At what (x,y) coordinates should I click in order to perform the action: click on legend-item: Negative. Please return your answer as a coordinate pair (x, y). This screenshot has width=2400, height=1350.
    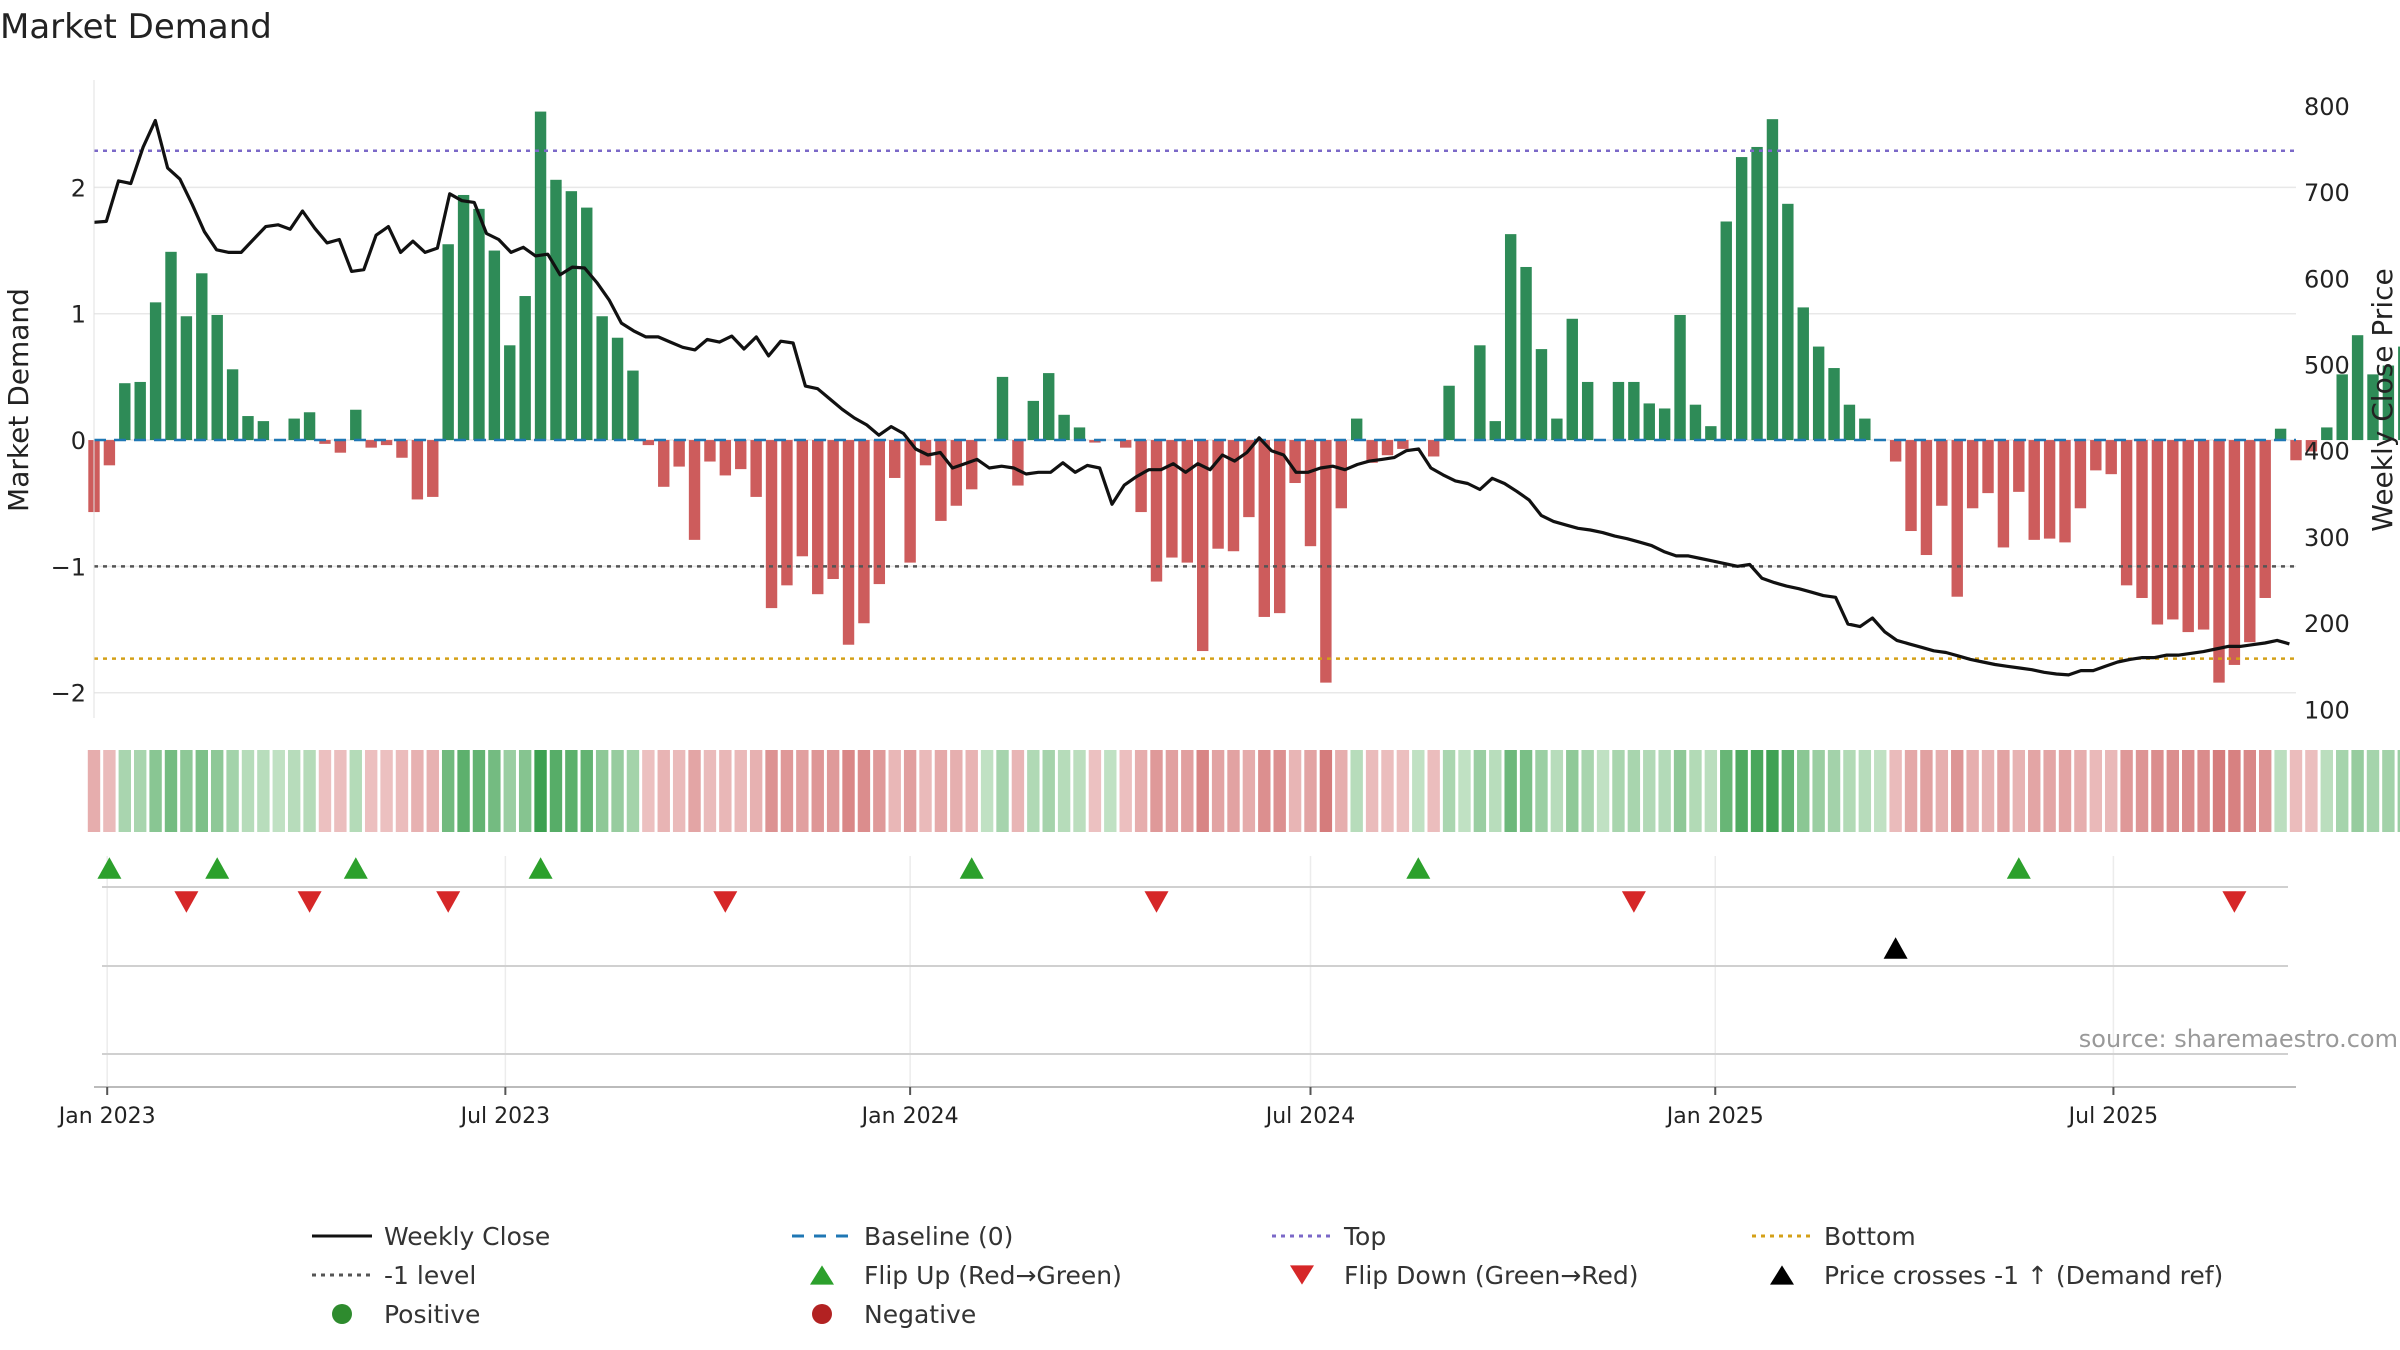
    Looking at the image, I should click on (894, 1314).